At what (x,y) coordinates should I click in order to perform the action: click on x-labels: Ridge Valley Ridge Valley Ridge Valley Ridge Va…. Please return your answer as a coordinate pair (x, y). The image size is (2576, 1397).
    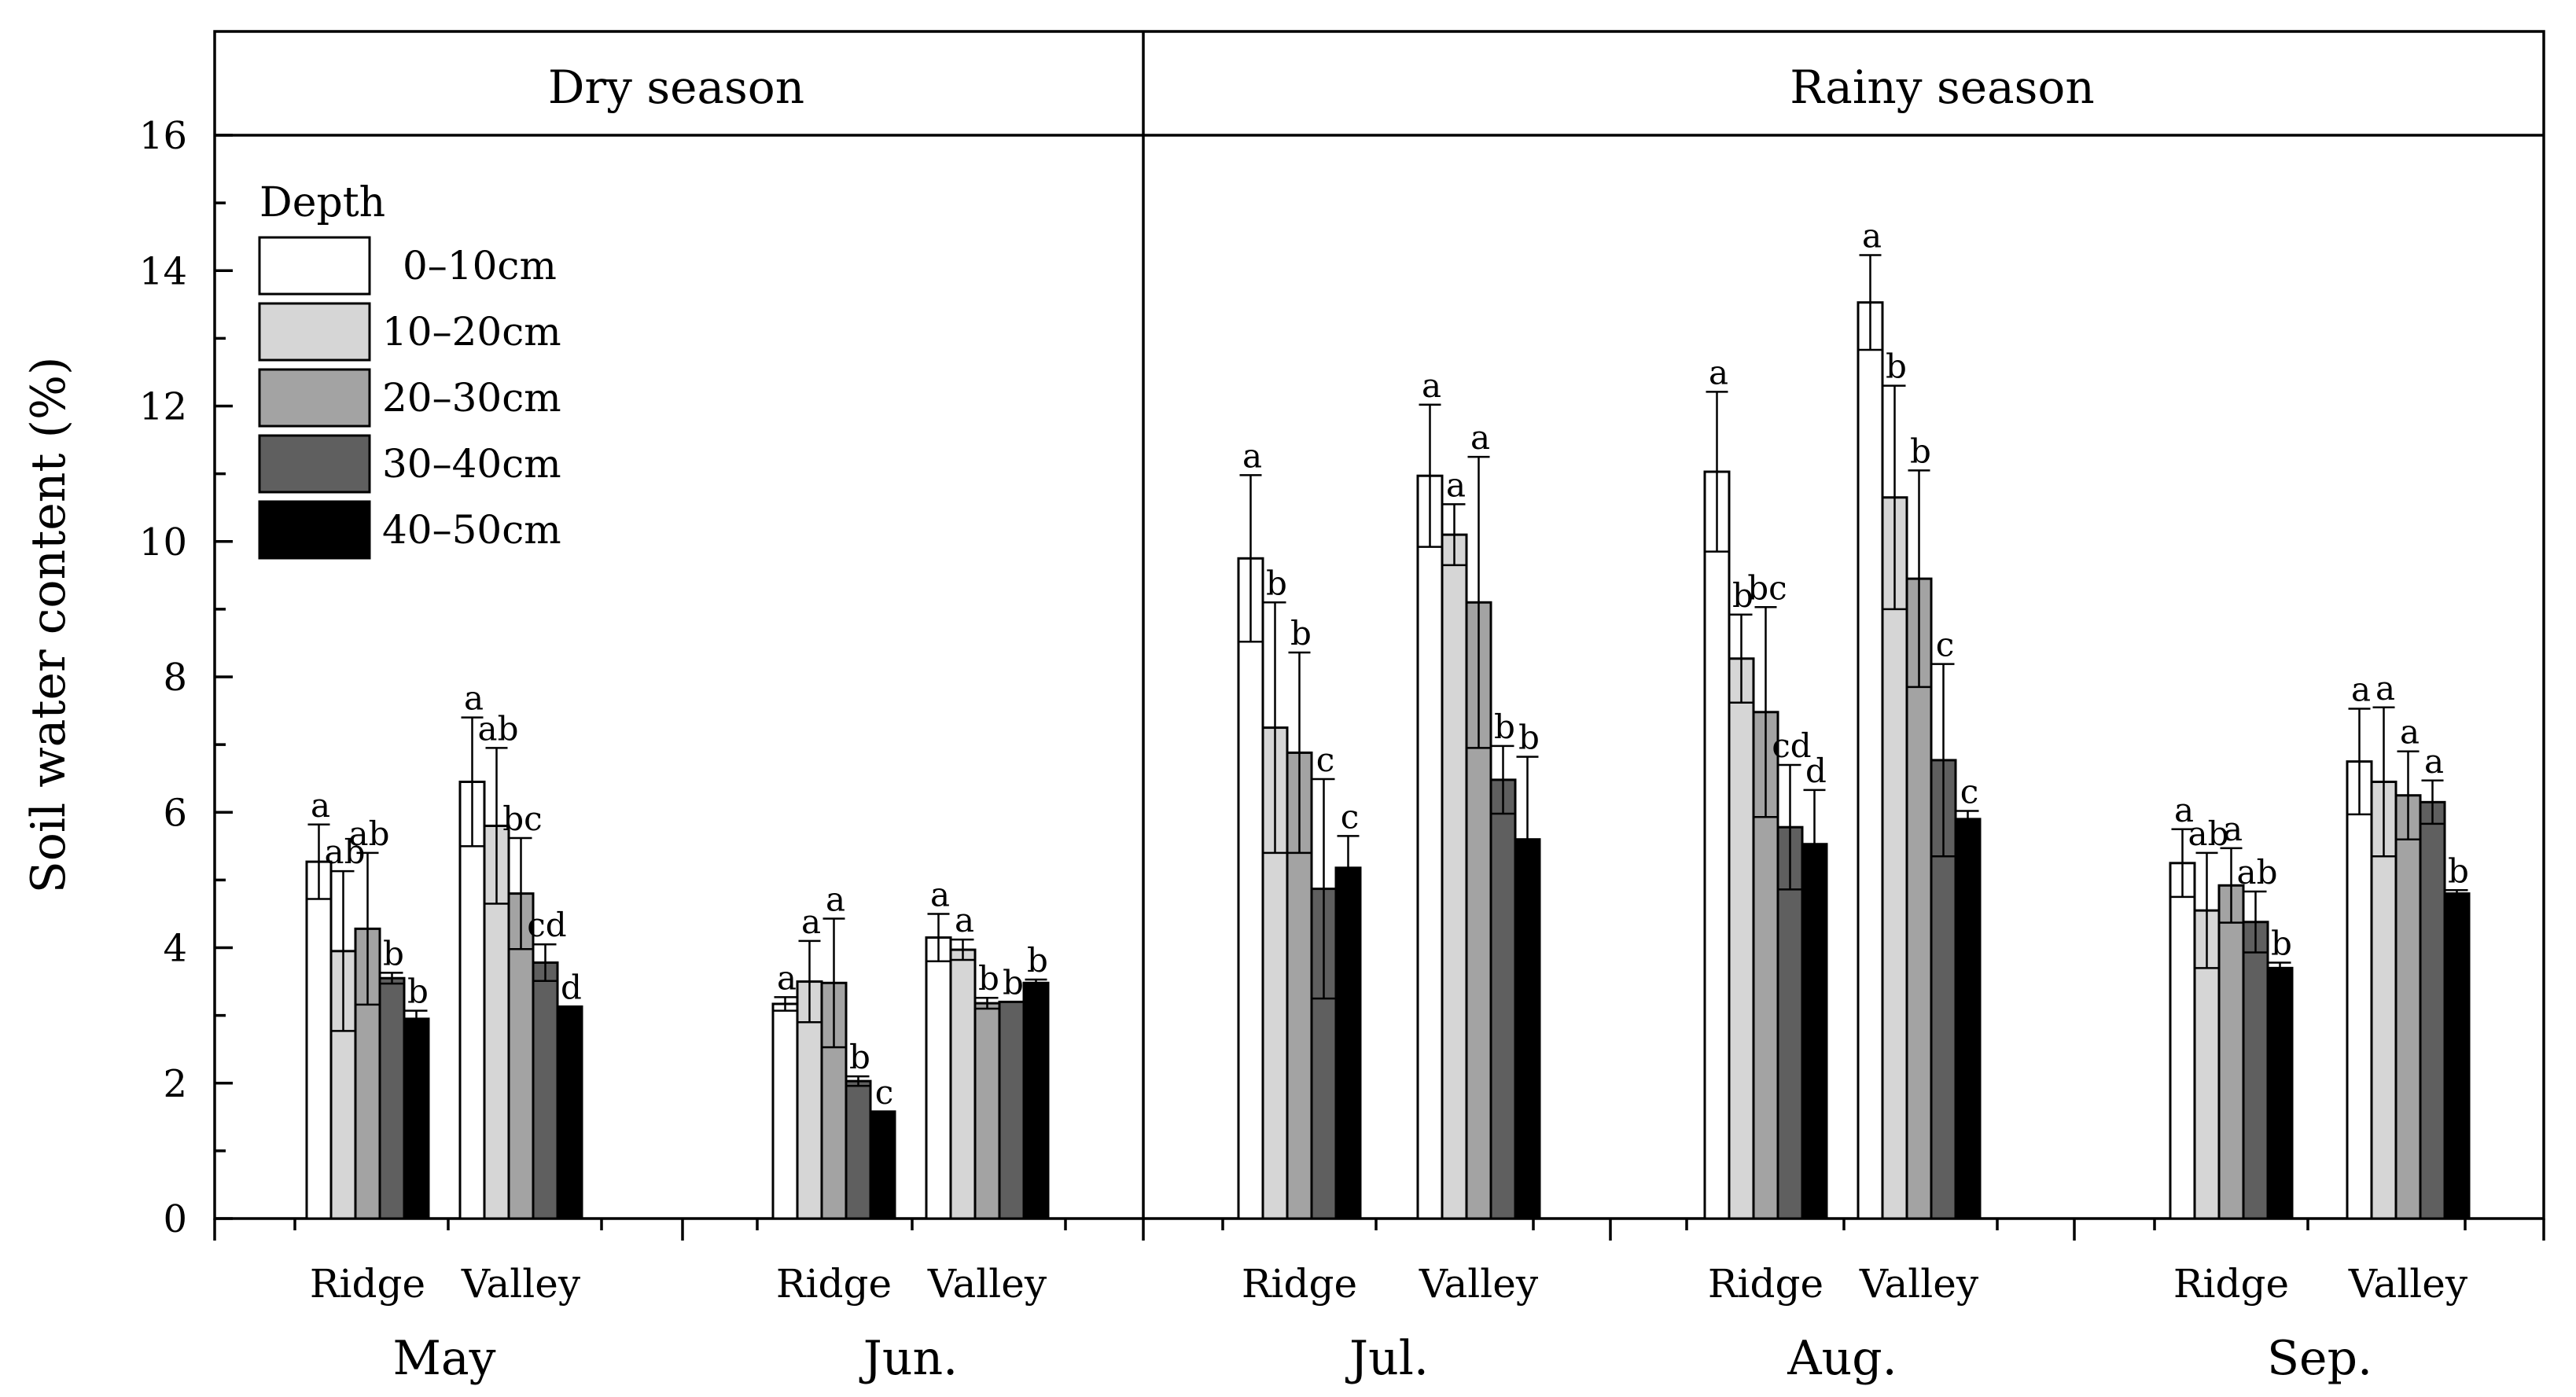
    Looking at the image, I should click on (1389, 1323).